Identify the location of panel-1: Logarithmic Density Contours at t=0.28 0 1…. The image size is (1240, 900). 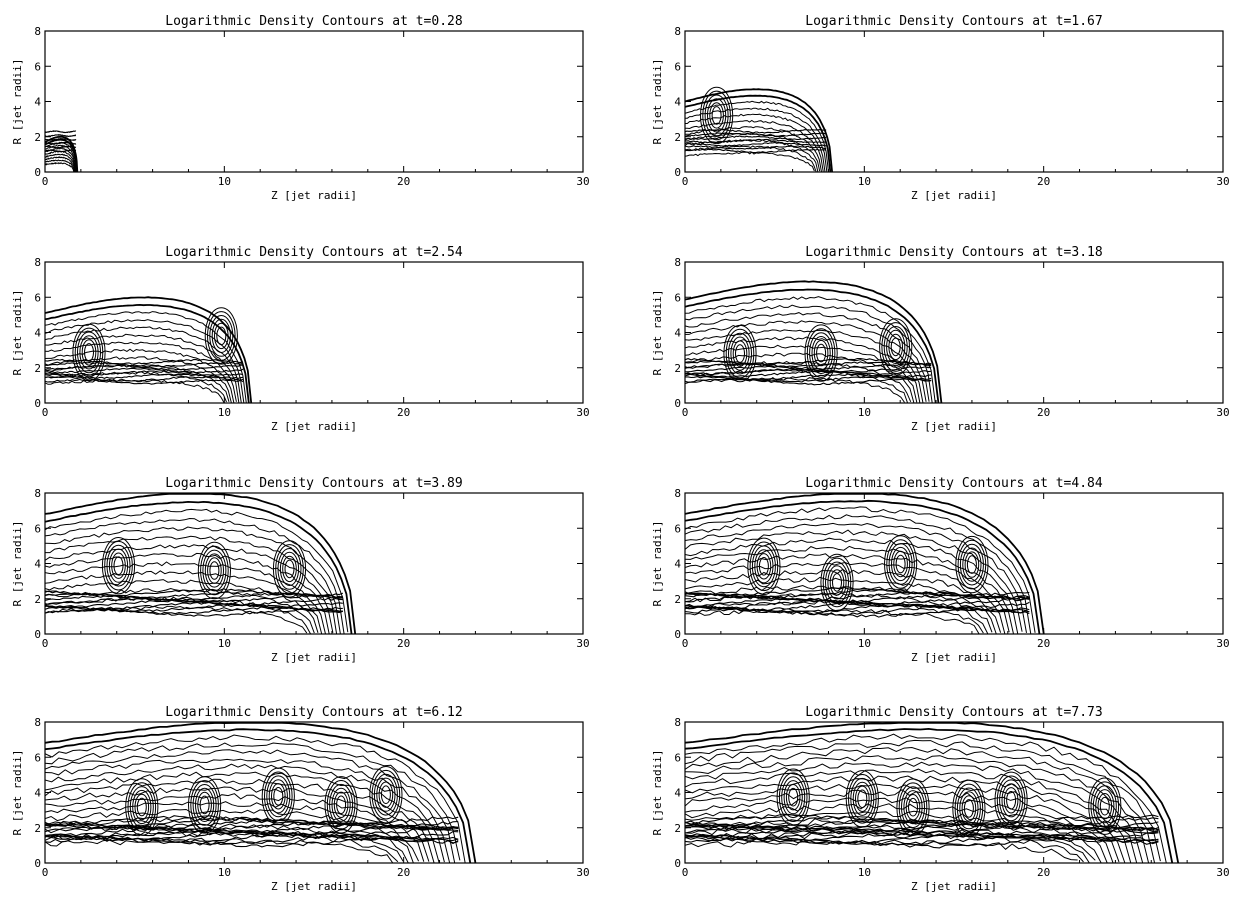
(300, 108).